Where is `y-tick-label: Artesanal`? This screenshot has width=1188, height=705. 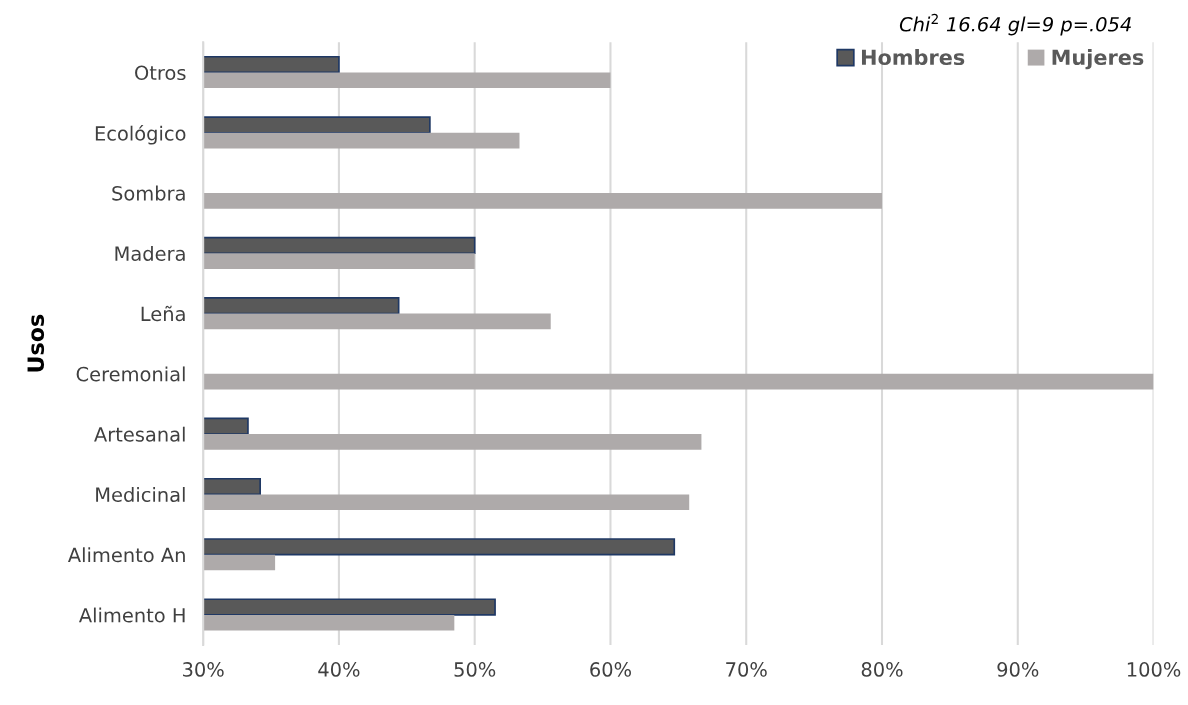
y-tick-label: Artesanal is located at coordinates (139, 434).